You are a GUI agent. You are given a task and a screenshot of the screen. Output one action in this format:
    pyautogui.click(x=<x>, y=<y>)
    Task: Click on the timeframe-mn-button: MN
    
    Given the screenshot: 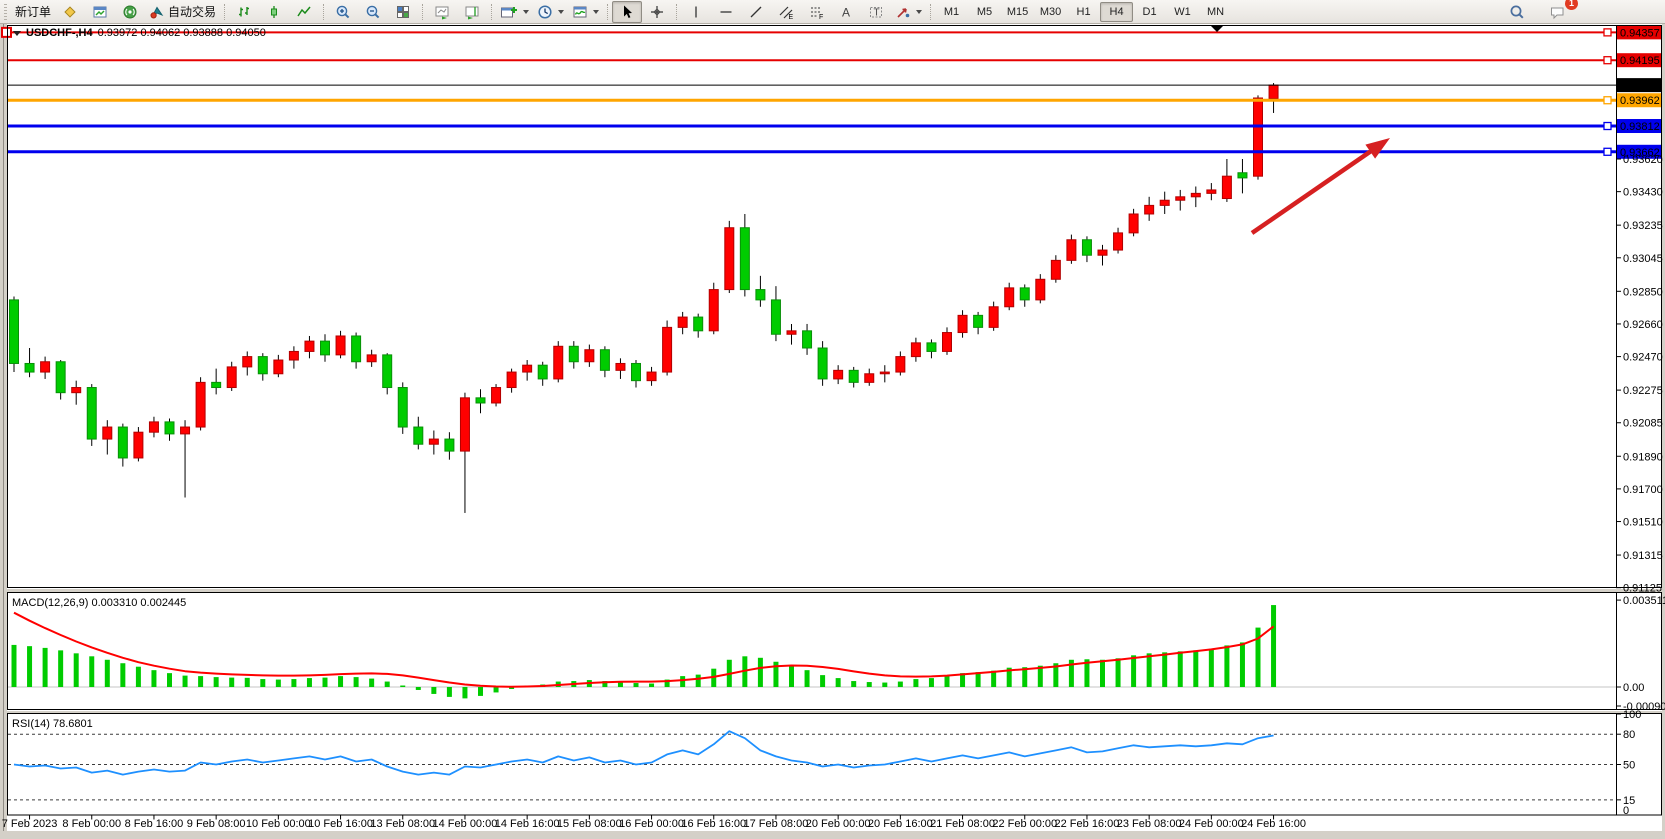 What is the action you would take?
    pyautogui.click(x=1215, y=11)
    